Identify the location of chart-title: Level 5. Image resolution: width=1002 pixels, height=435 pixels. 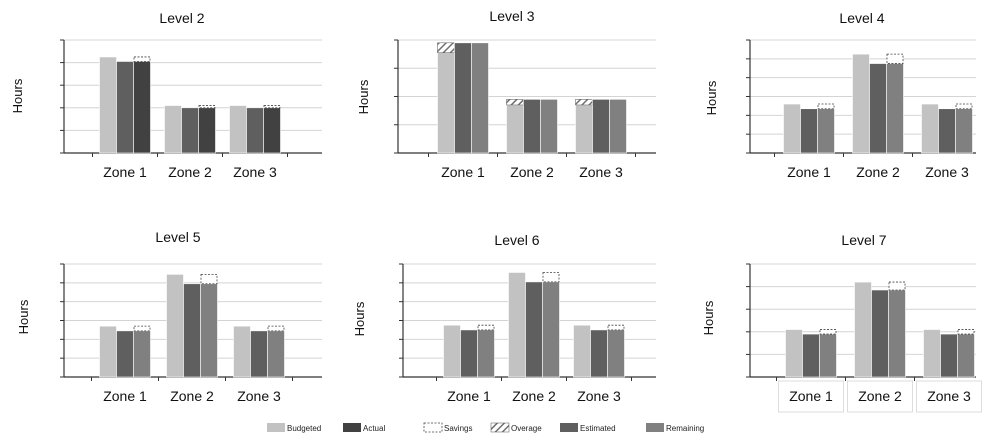
(177, 237).